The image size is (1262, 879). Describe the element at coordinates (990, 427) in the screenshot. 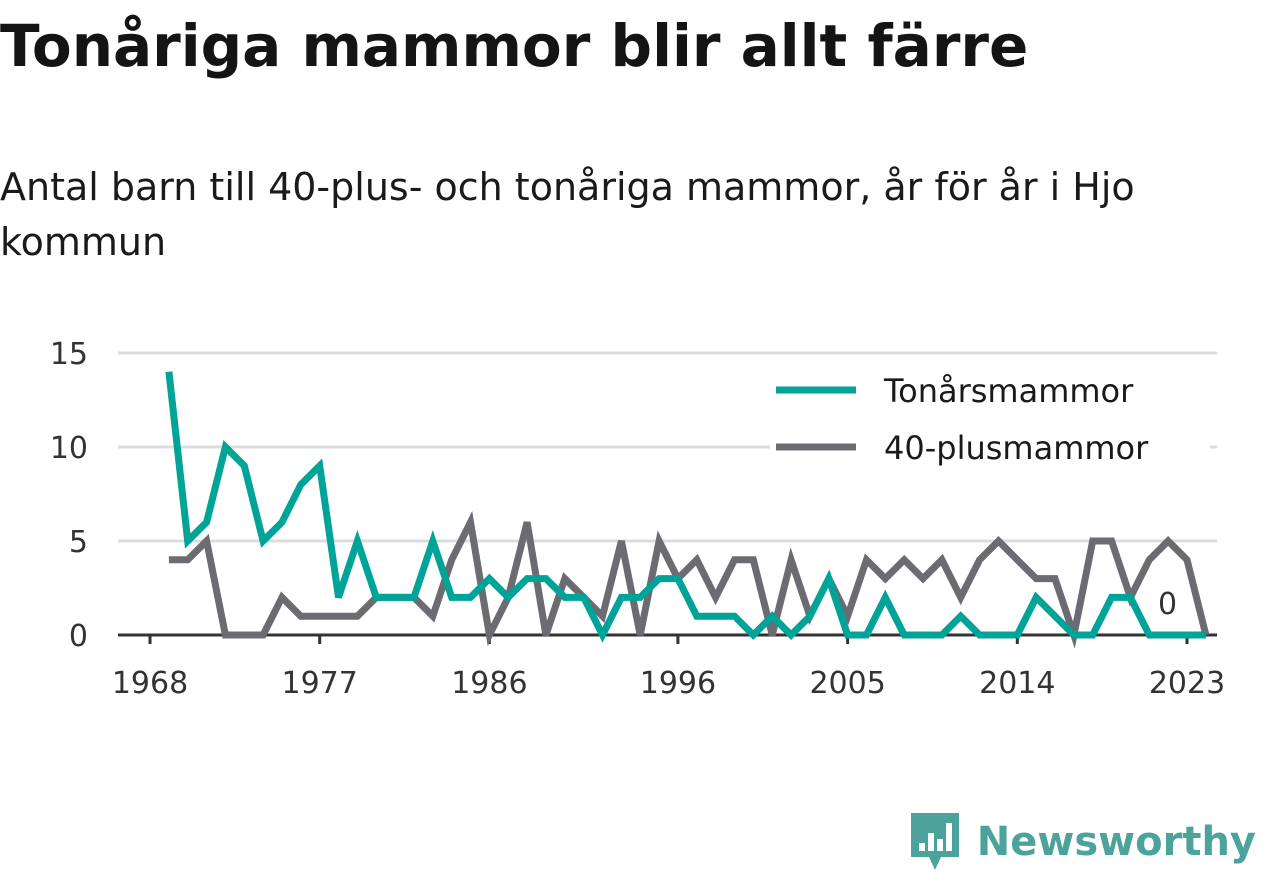

I see `legend: Tonårsmammor 40-plusmammor` at that location.